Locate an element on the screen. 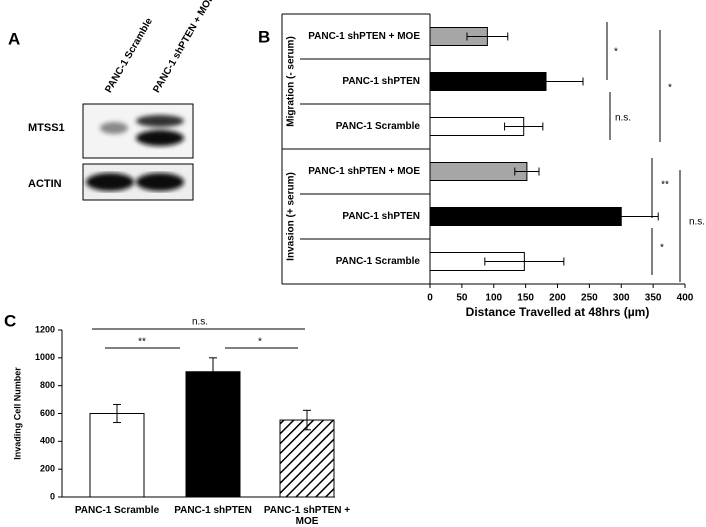 The height and width of the screenshot is (527, 706). x-tick-label: PANC-1 shPTEN + MOE is located at coordinates (307, 516).